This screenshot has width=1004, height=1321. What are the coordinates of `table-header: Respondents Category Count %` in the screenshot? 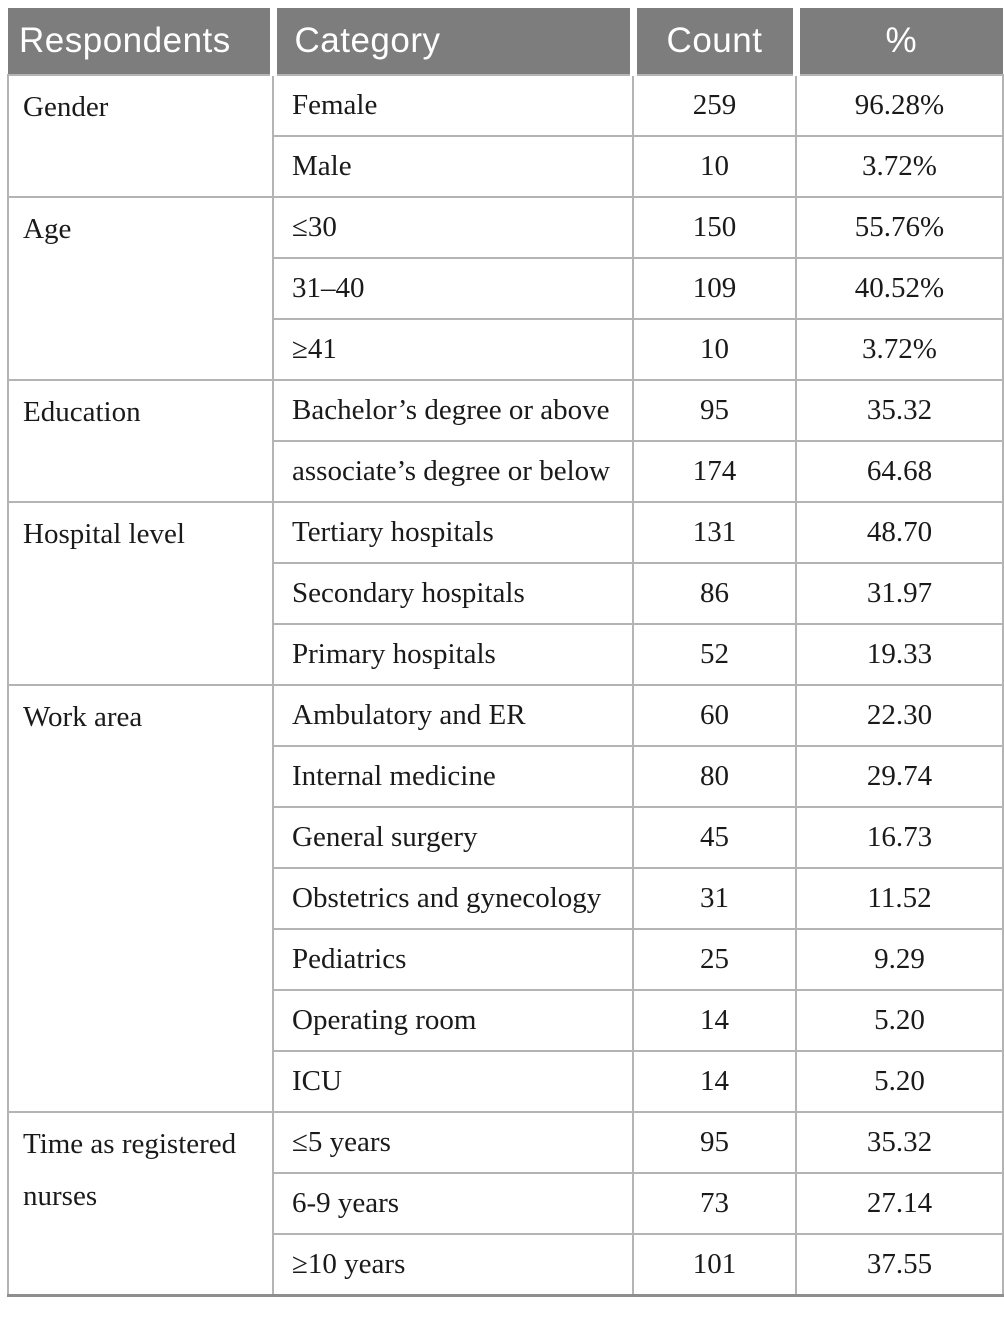 It's located at (505, 41).